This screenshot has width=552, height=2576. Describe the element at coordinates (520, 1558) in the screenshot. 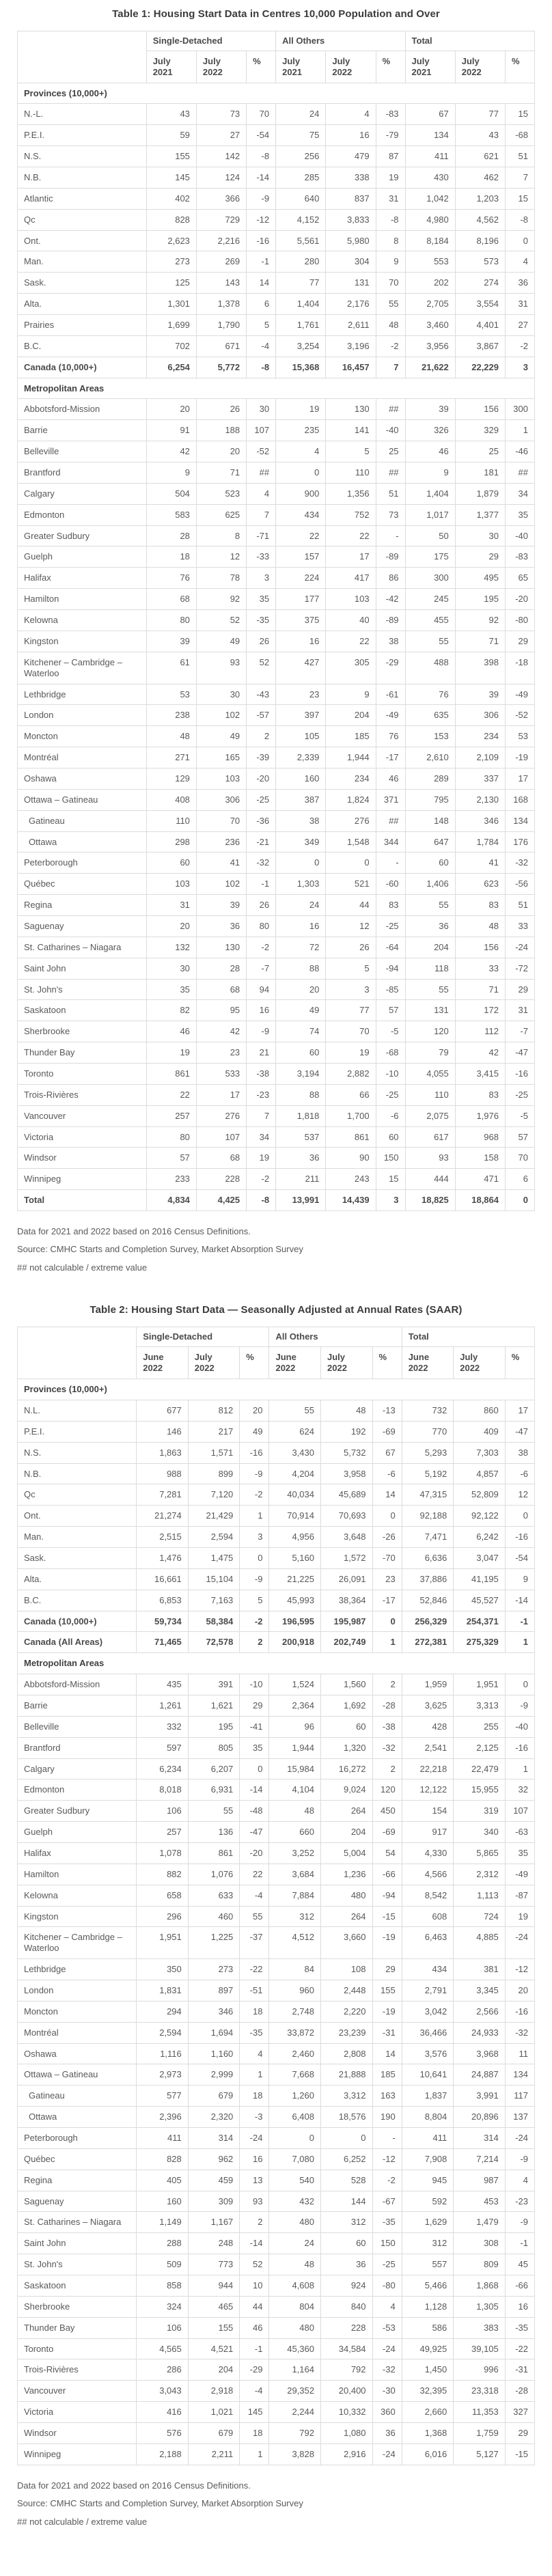

I see `value-cell: -54` at that location.